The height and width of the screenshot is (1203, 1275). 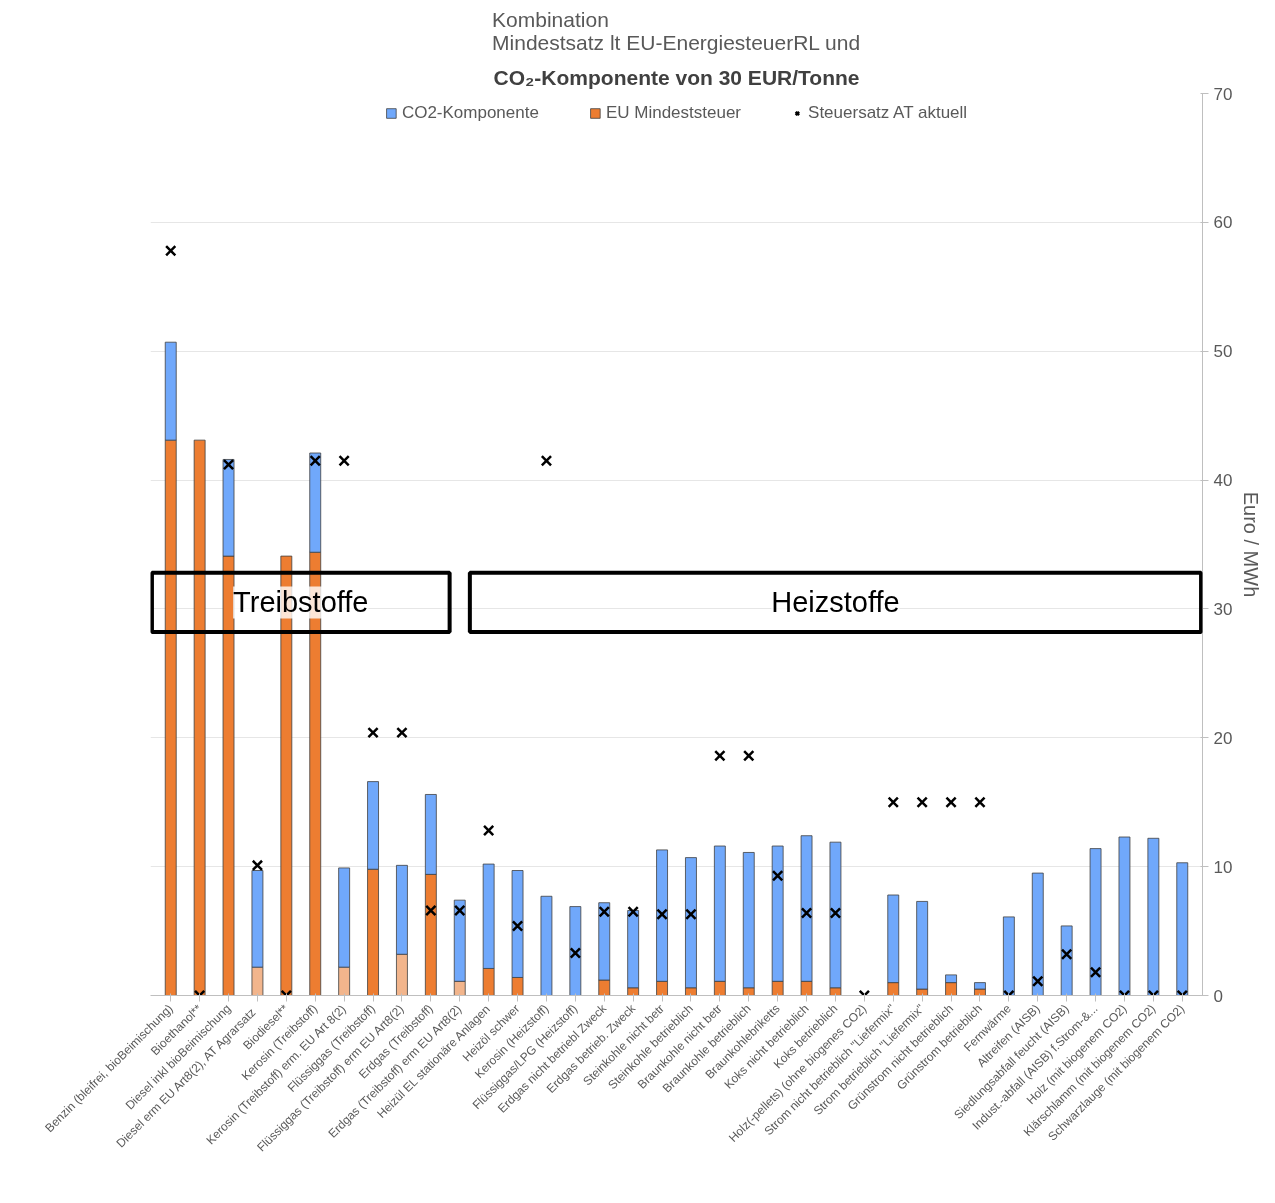 I want to click on y-tick-label: 20, so click(x=1223, y=738).